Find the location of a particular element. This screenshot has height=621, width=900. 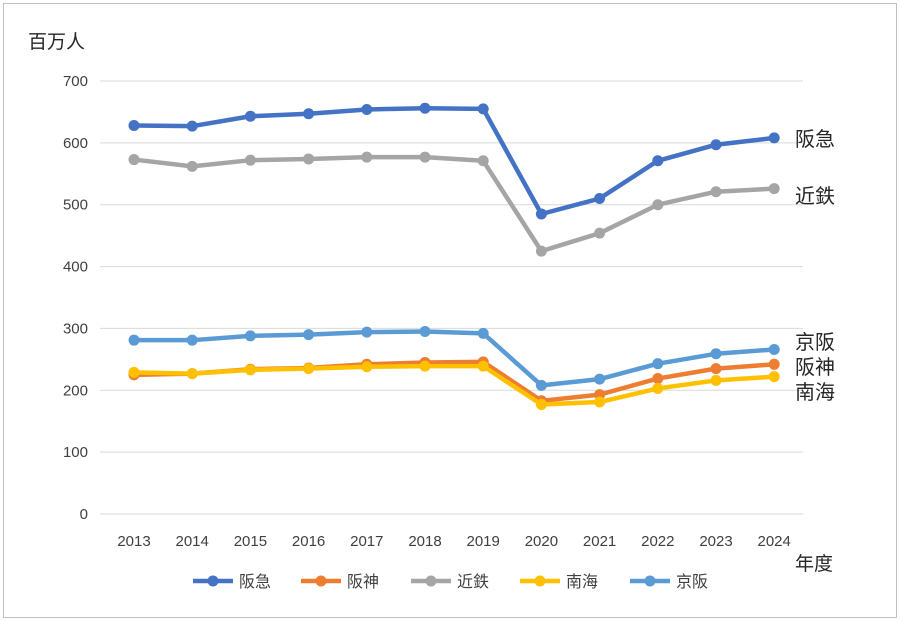

x-tick-label: 2013 is located at coordinates (133, 541).